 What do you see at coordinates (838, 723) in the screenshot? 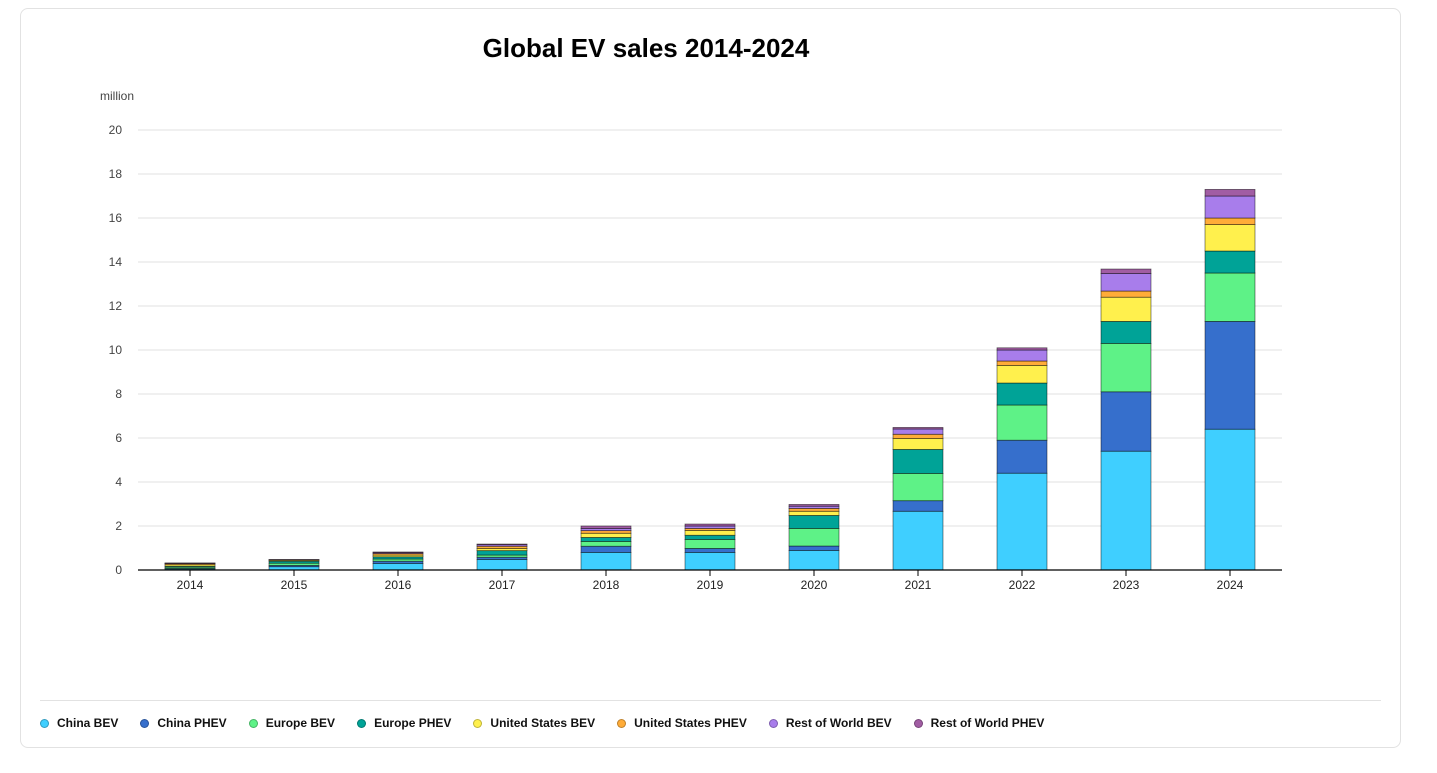
I see `legend-label: Rest of World BEV` at bounding box center [838, 723].